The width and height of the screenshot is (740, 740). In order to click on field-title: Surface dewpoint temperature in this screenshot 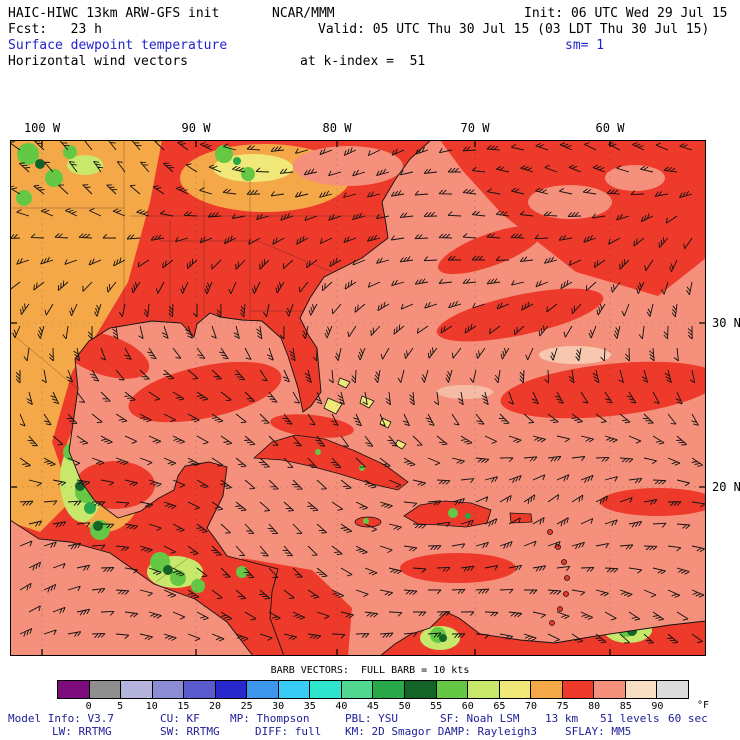, I will do `click(118, 45)`.